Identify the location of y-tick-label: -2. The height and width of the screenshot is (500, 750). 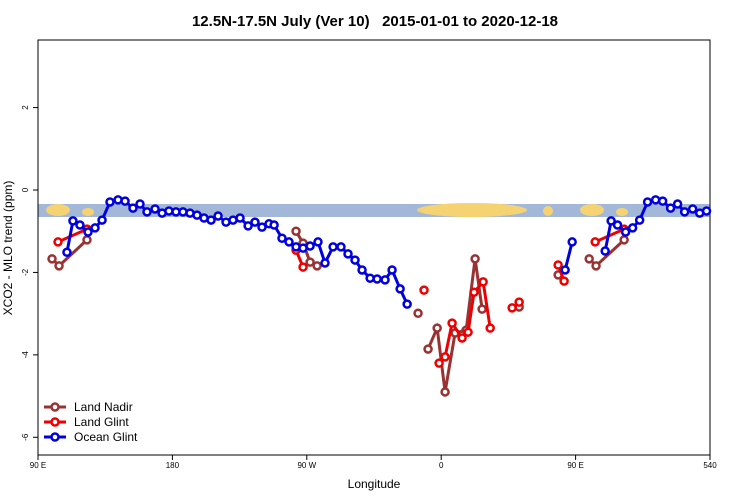
(25, 272).